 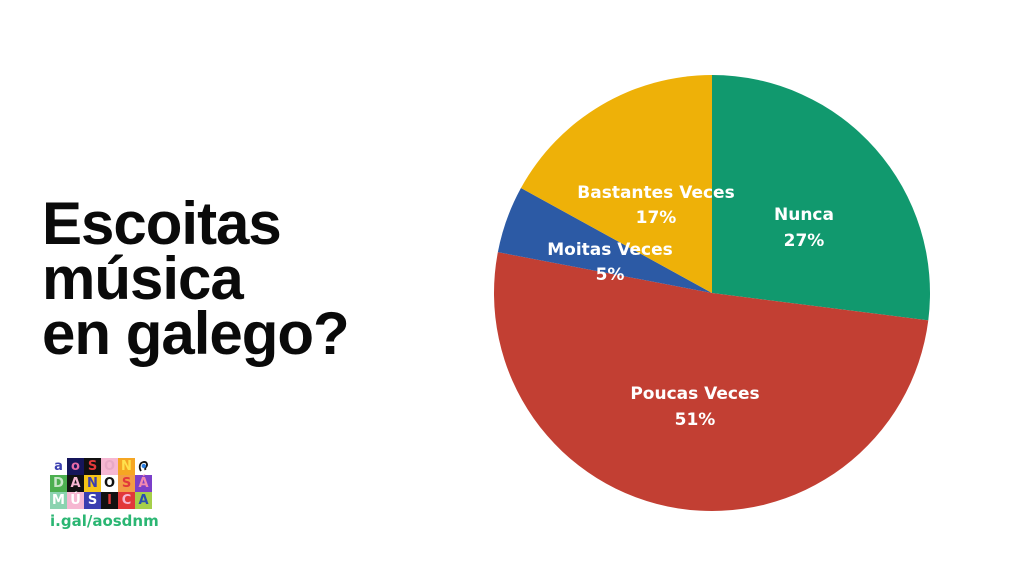 I want to click on logo-tile-letter: Á, so click(x=143, y=483).